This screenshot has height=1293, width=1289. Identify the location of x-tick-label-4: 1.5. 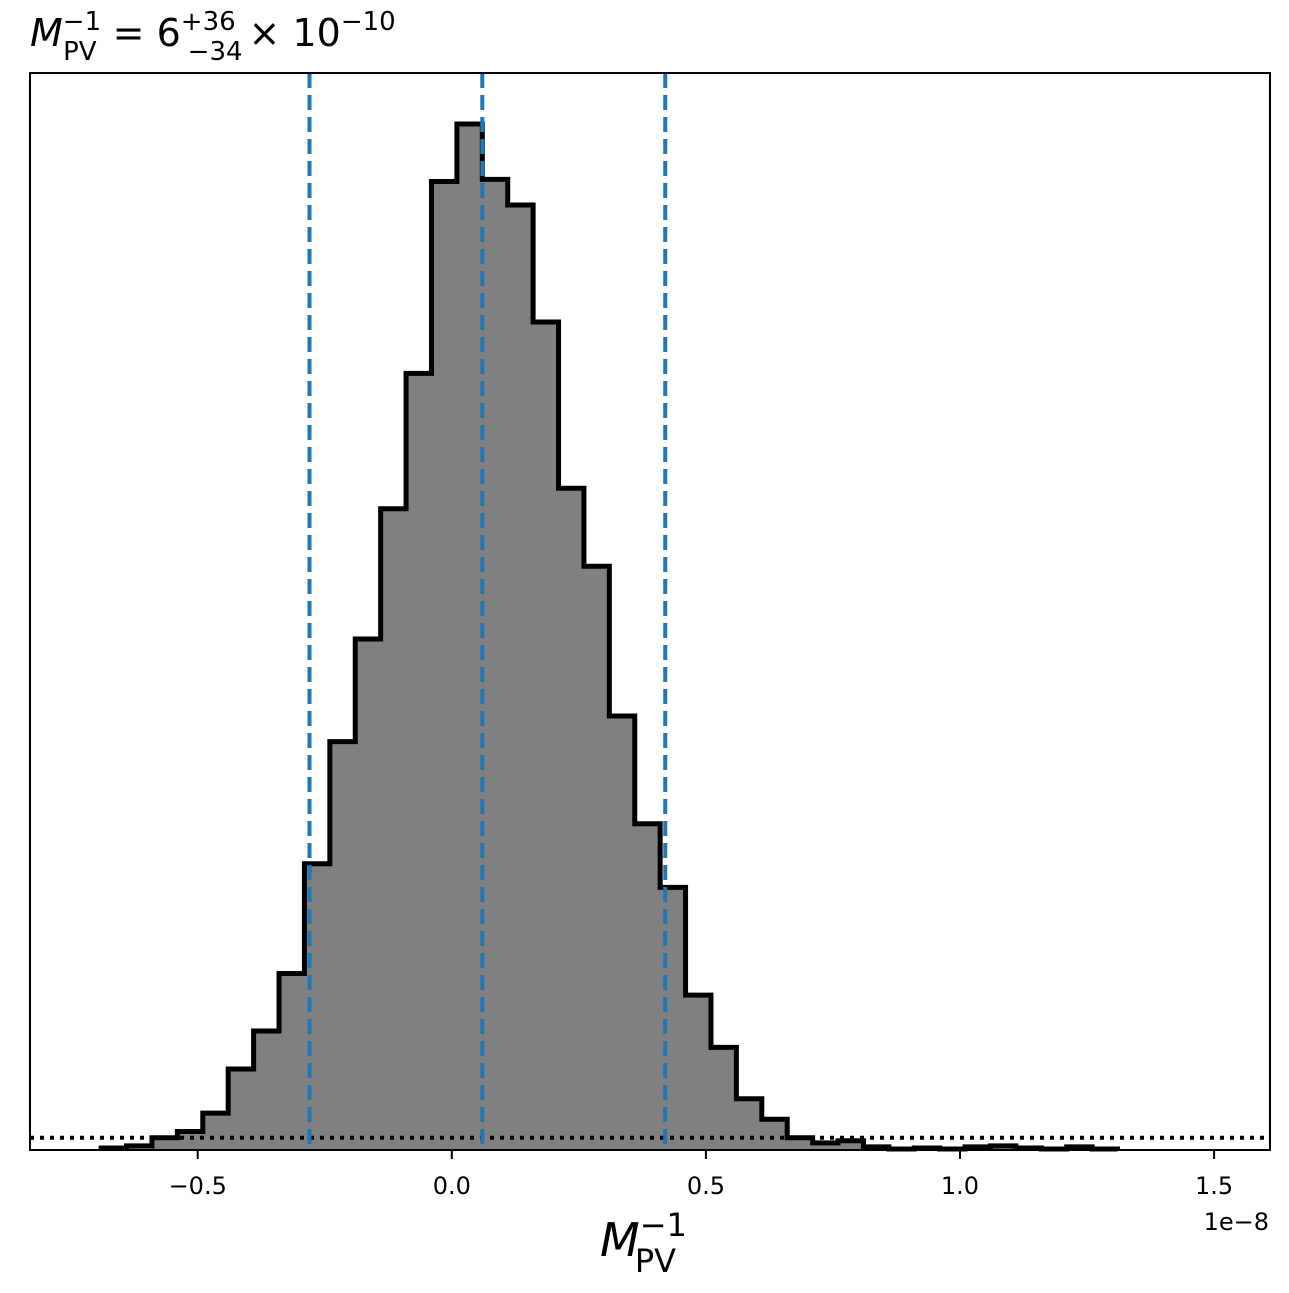
(1214, 1186).